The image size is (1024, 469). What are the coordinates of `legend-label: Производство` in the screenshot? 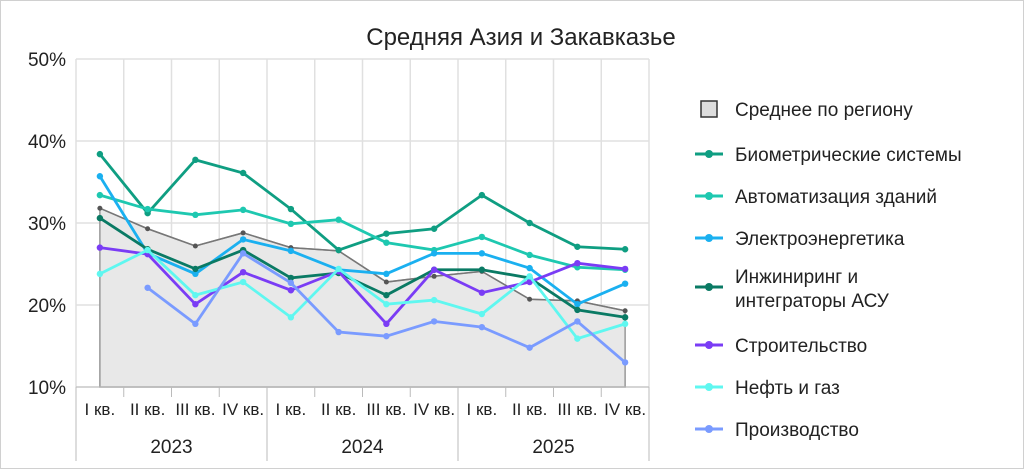 It's located at (797, 430).